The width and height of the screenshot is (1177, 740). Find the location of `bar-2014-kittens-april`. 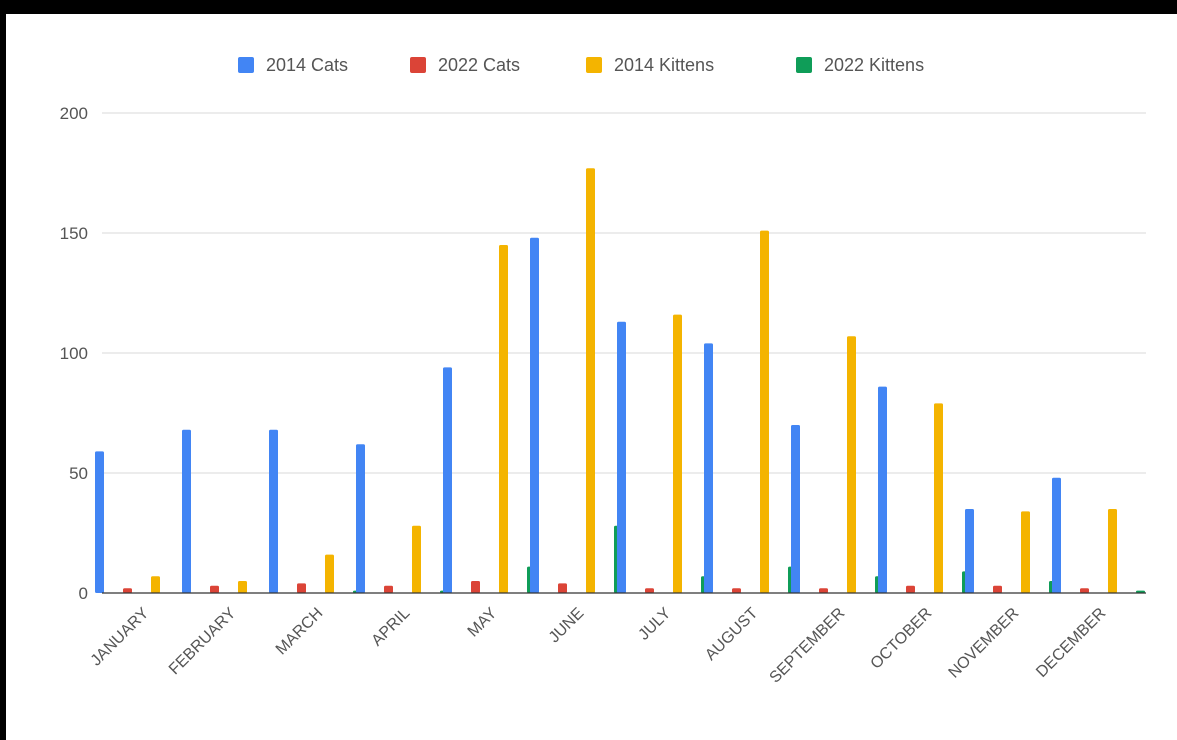

bar-2014-kittens-april is located at coordinates (416, 559).